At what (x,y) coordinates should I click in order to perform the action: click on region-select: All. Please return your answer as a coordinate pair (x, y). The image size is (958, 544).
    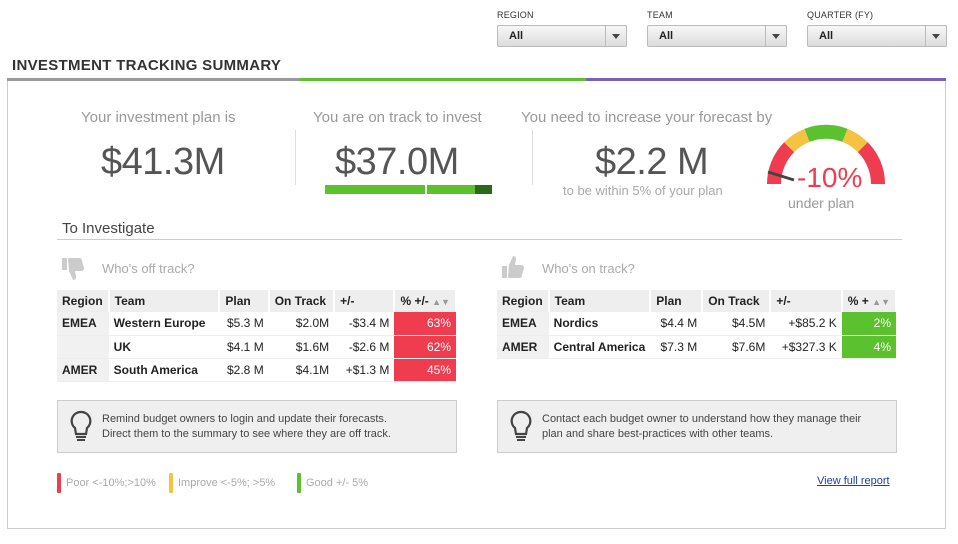
    Looking at the image, I should click on (562, 36).